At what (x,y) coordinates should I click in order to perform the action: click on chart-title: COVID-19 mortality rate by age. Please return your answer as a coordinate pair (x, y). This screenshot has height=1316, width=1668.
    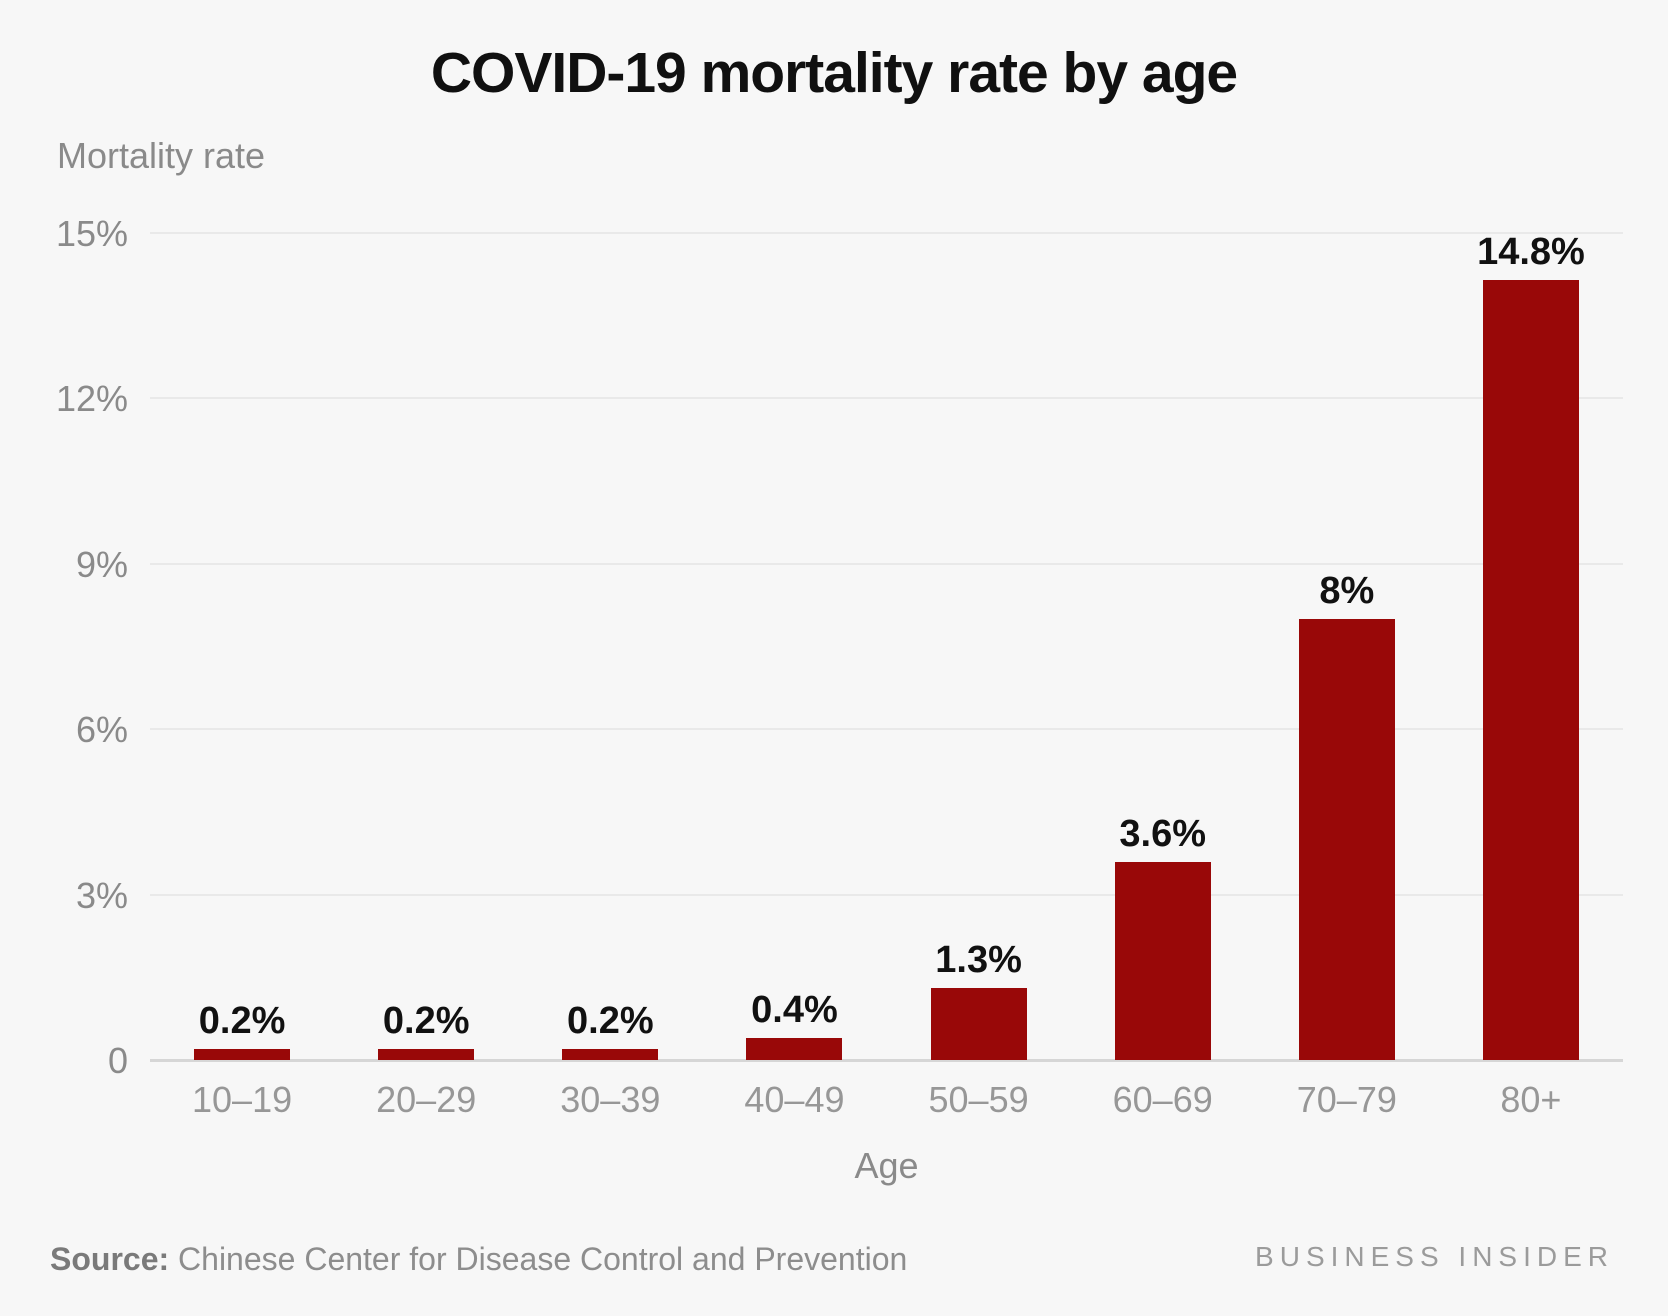
    Looking at the image, I should click on (834, 73).